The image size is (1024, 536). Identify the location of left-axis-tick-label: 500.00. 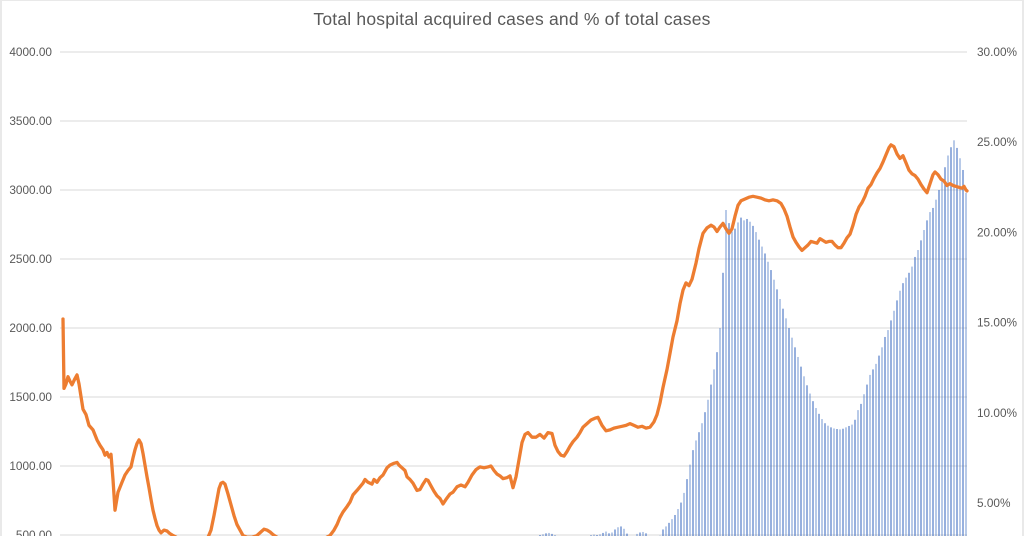
(34, 532).